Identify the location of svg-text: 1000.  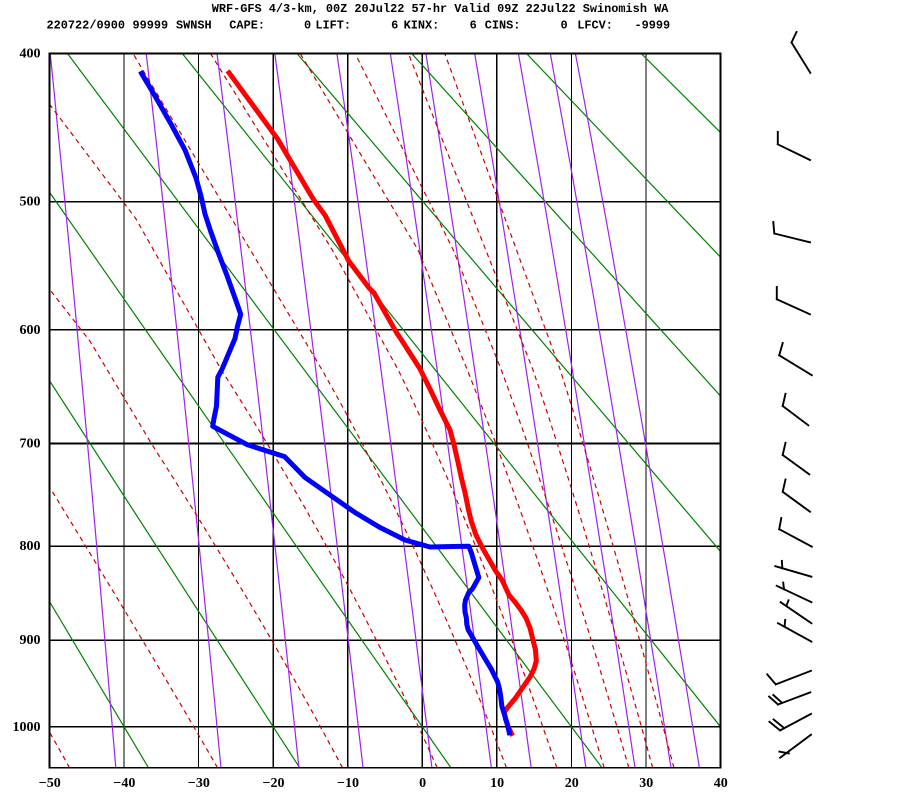
(27, 727).